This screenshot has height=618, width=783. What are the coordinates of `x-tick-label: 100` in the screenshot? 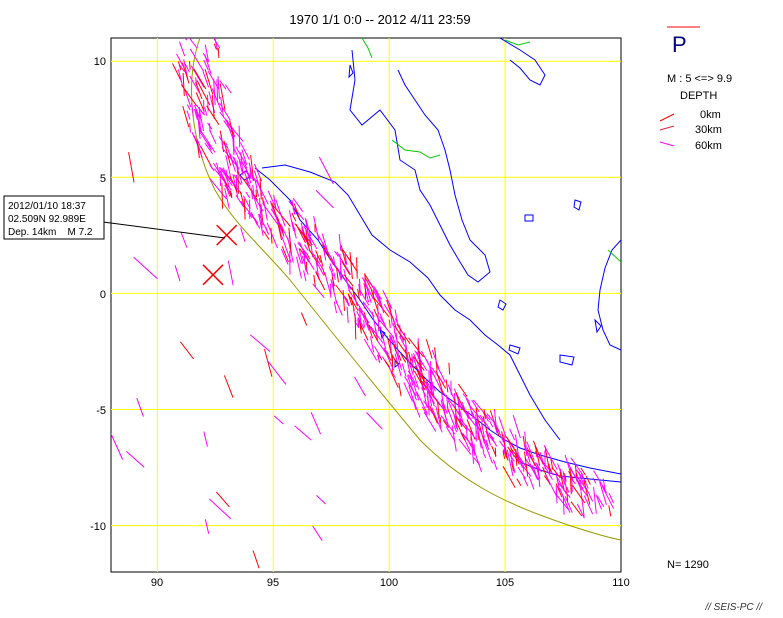 It's located at (389, 583).